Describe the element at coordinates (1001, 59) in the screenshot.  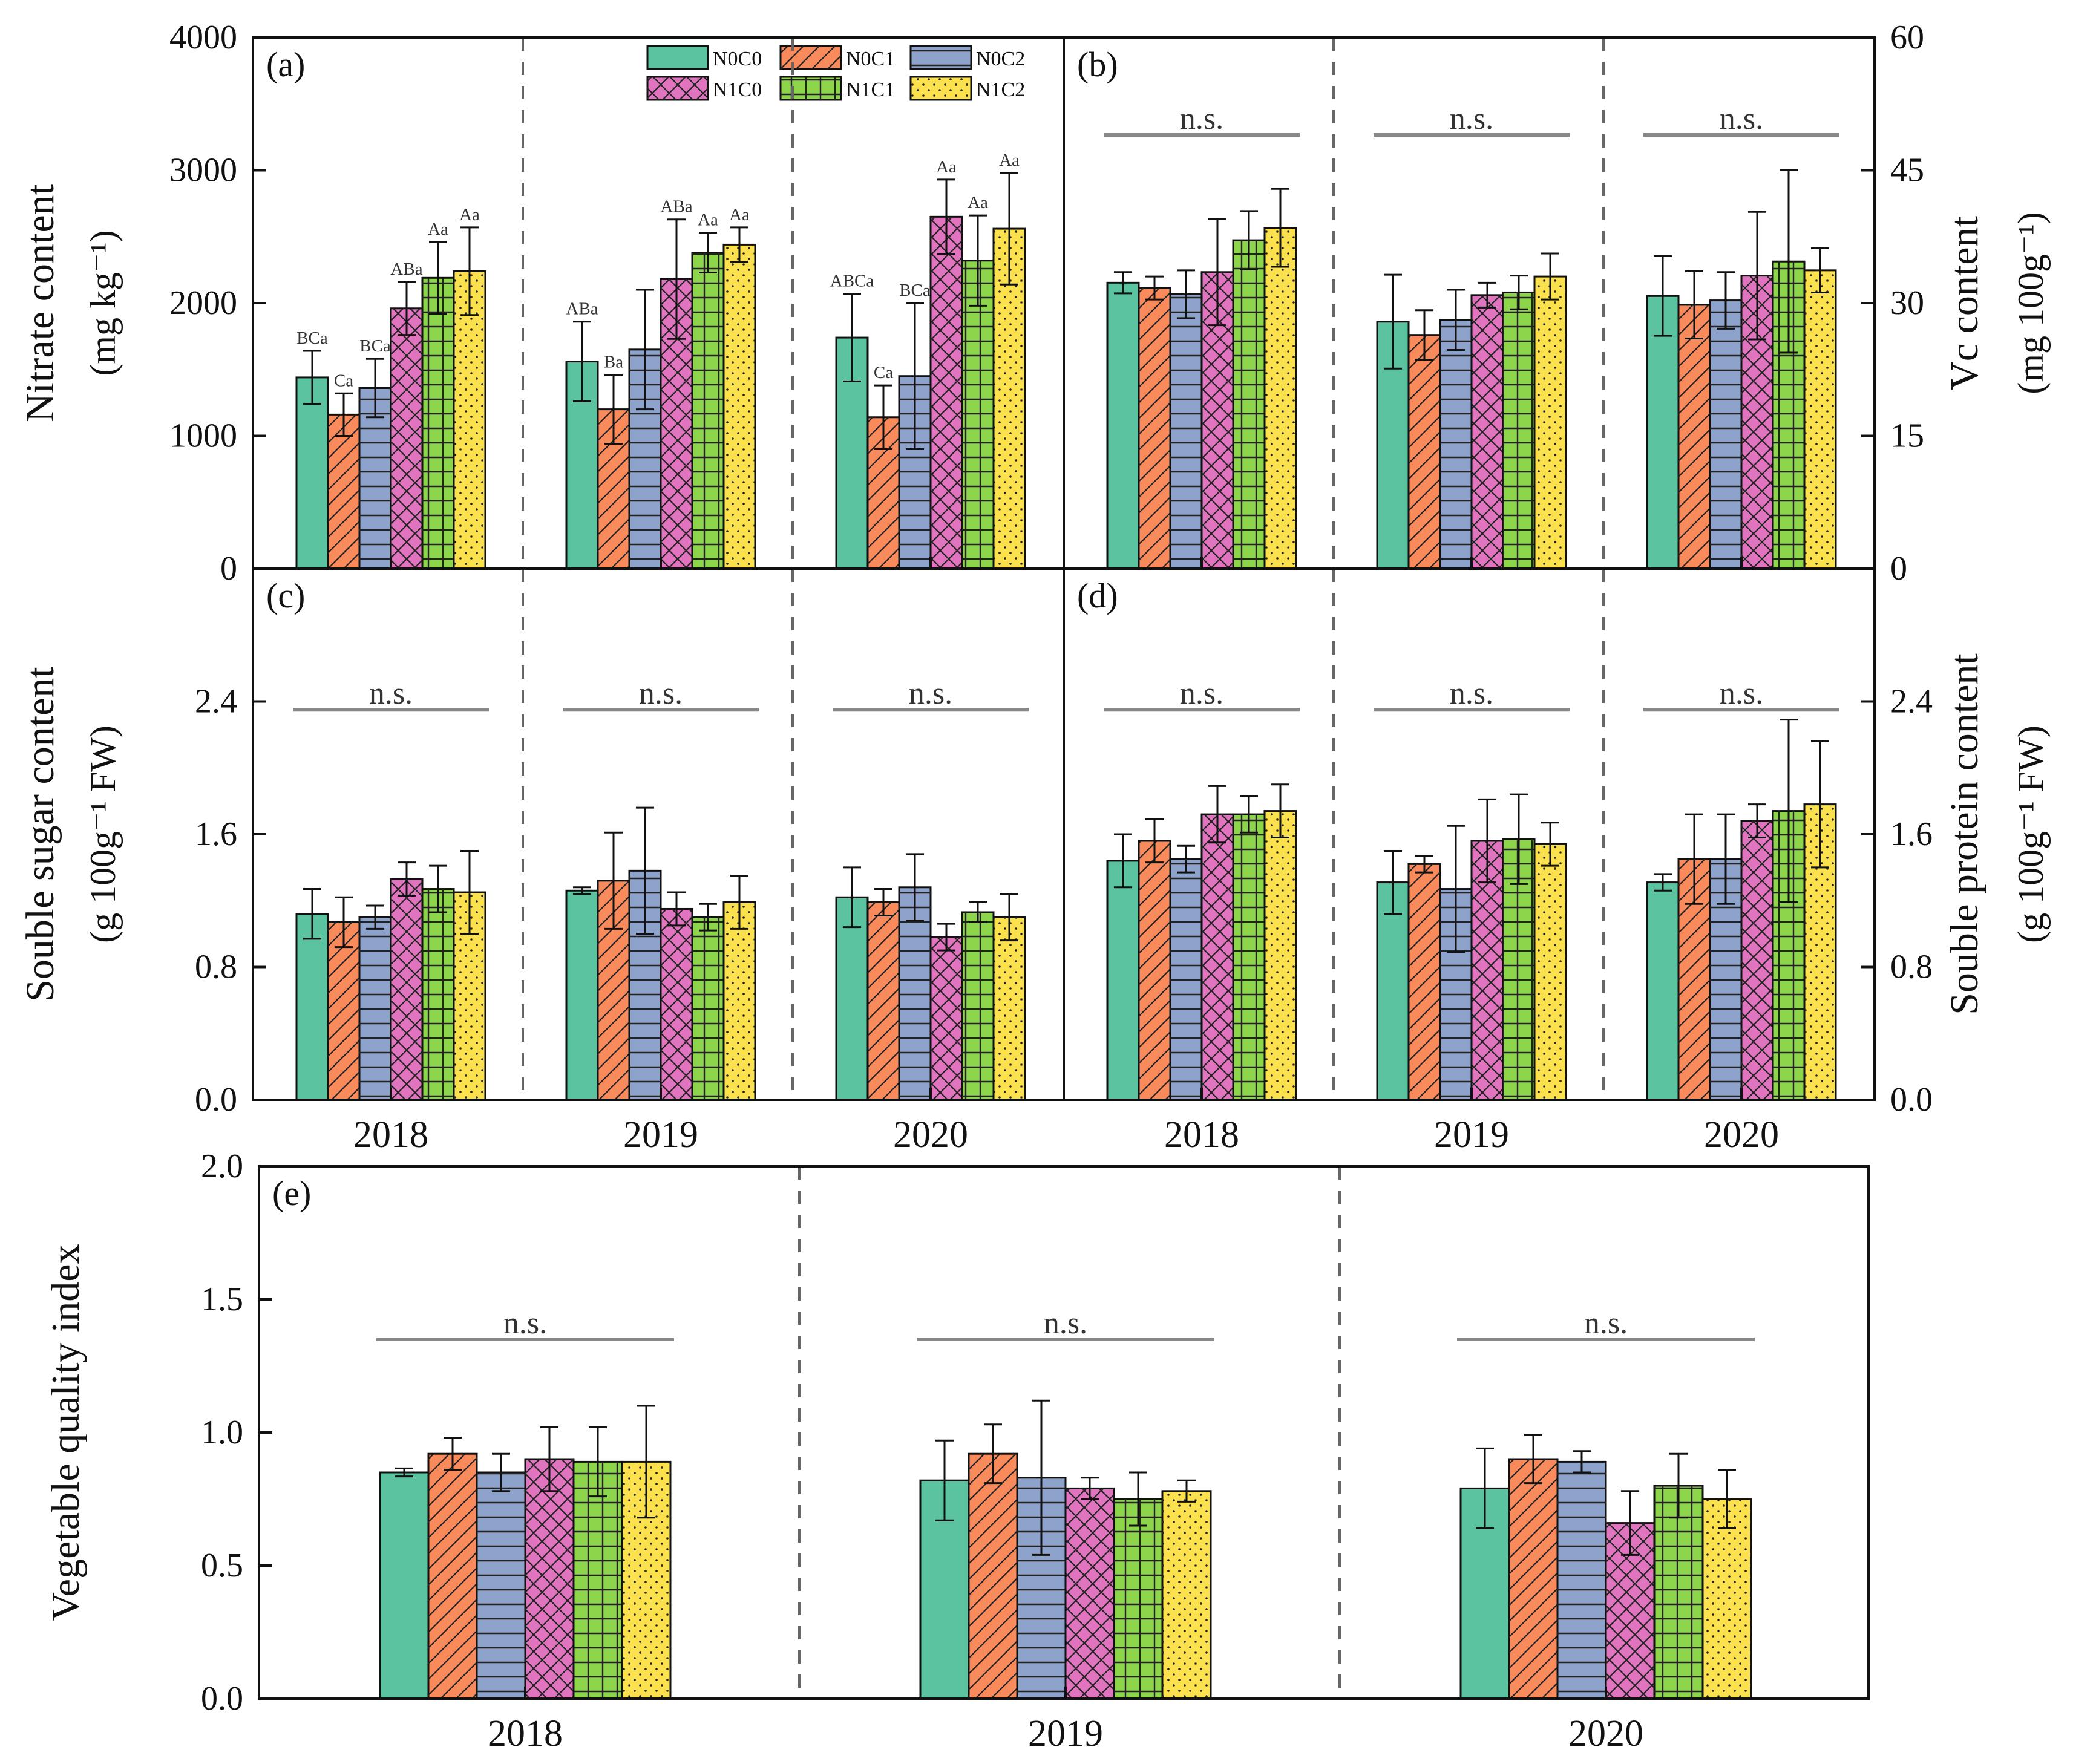
I see `legend-label: N0C2` at that location.